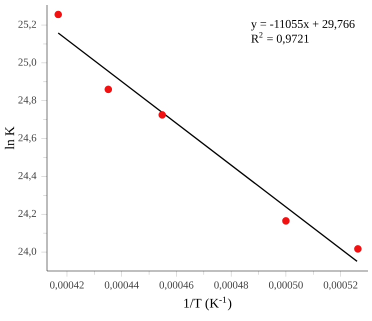  Describe the element at coordinates (27, 63) in the screenshot. I see `y-tick-label: 25,0` at that location.